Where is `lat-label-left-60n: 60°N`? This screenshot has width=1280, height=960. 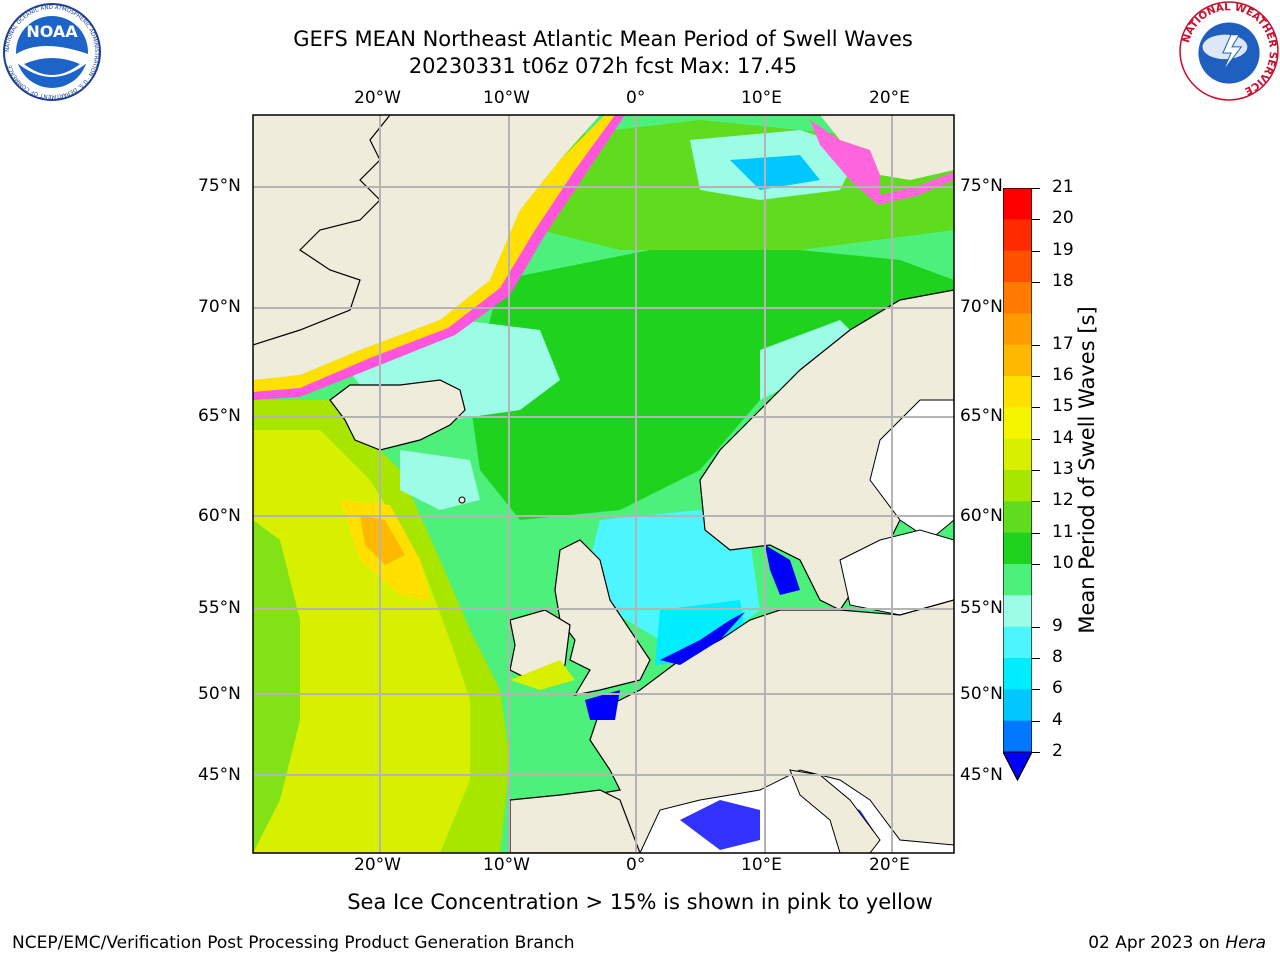
lat-label-left-60n: 60°N is located at coordinates (219, 516).